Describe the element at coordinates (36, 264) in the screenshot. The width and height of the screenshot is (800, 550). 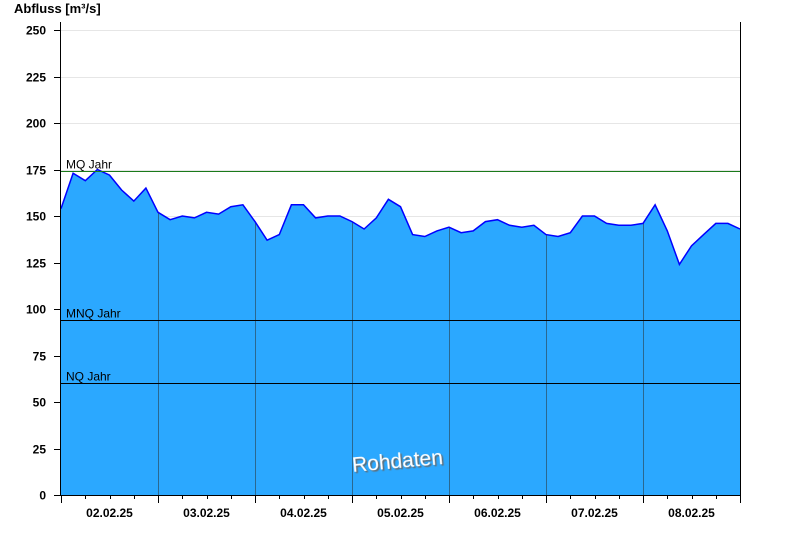
I see `y-tick-label: 125` at that location.